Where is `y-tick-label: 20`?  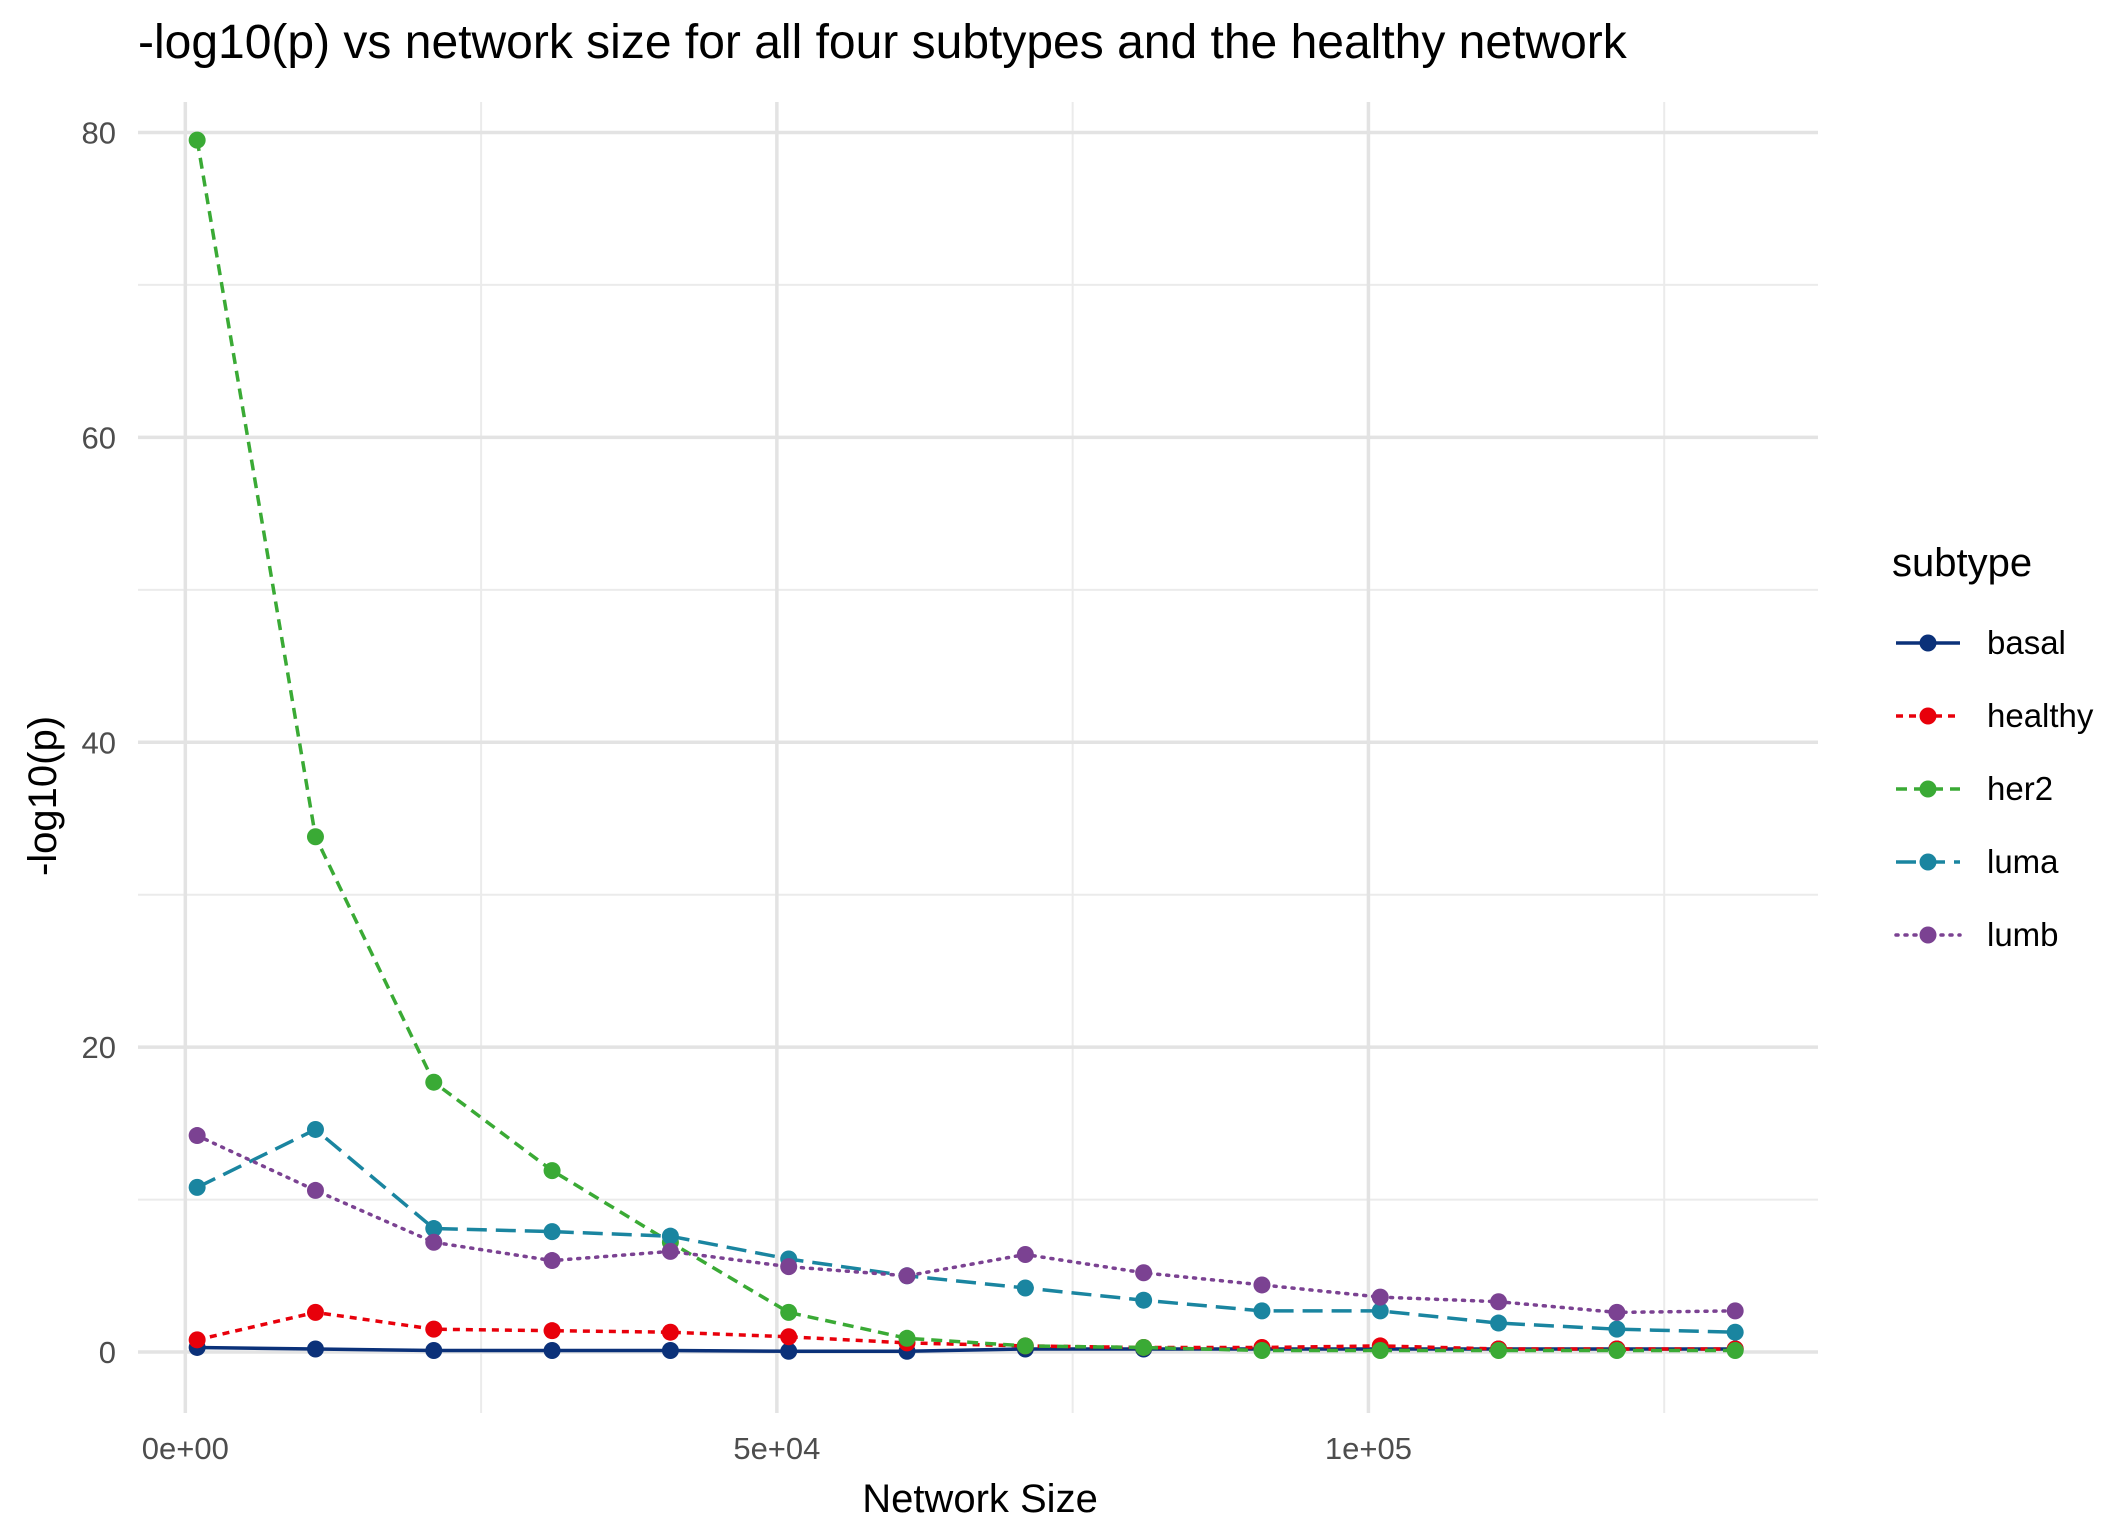
y-tick-label: 20 is located at coordinates (99, 1047).